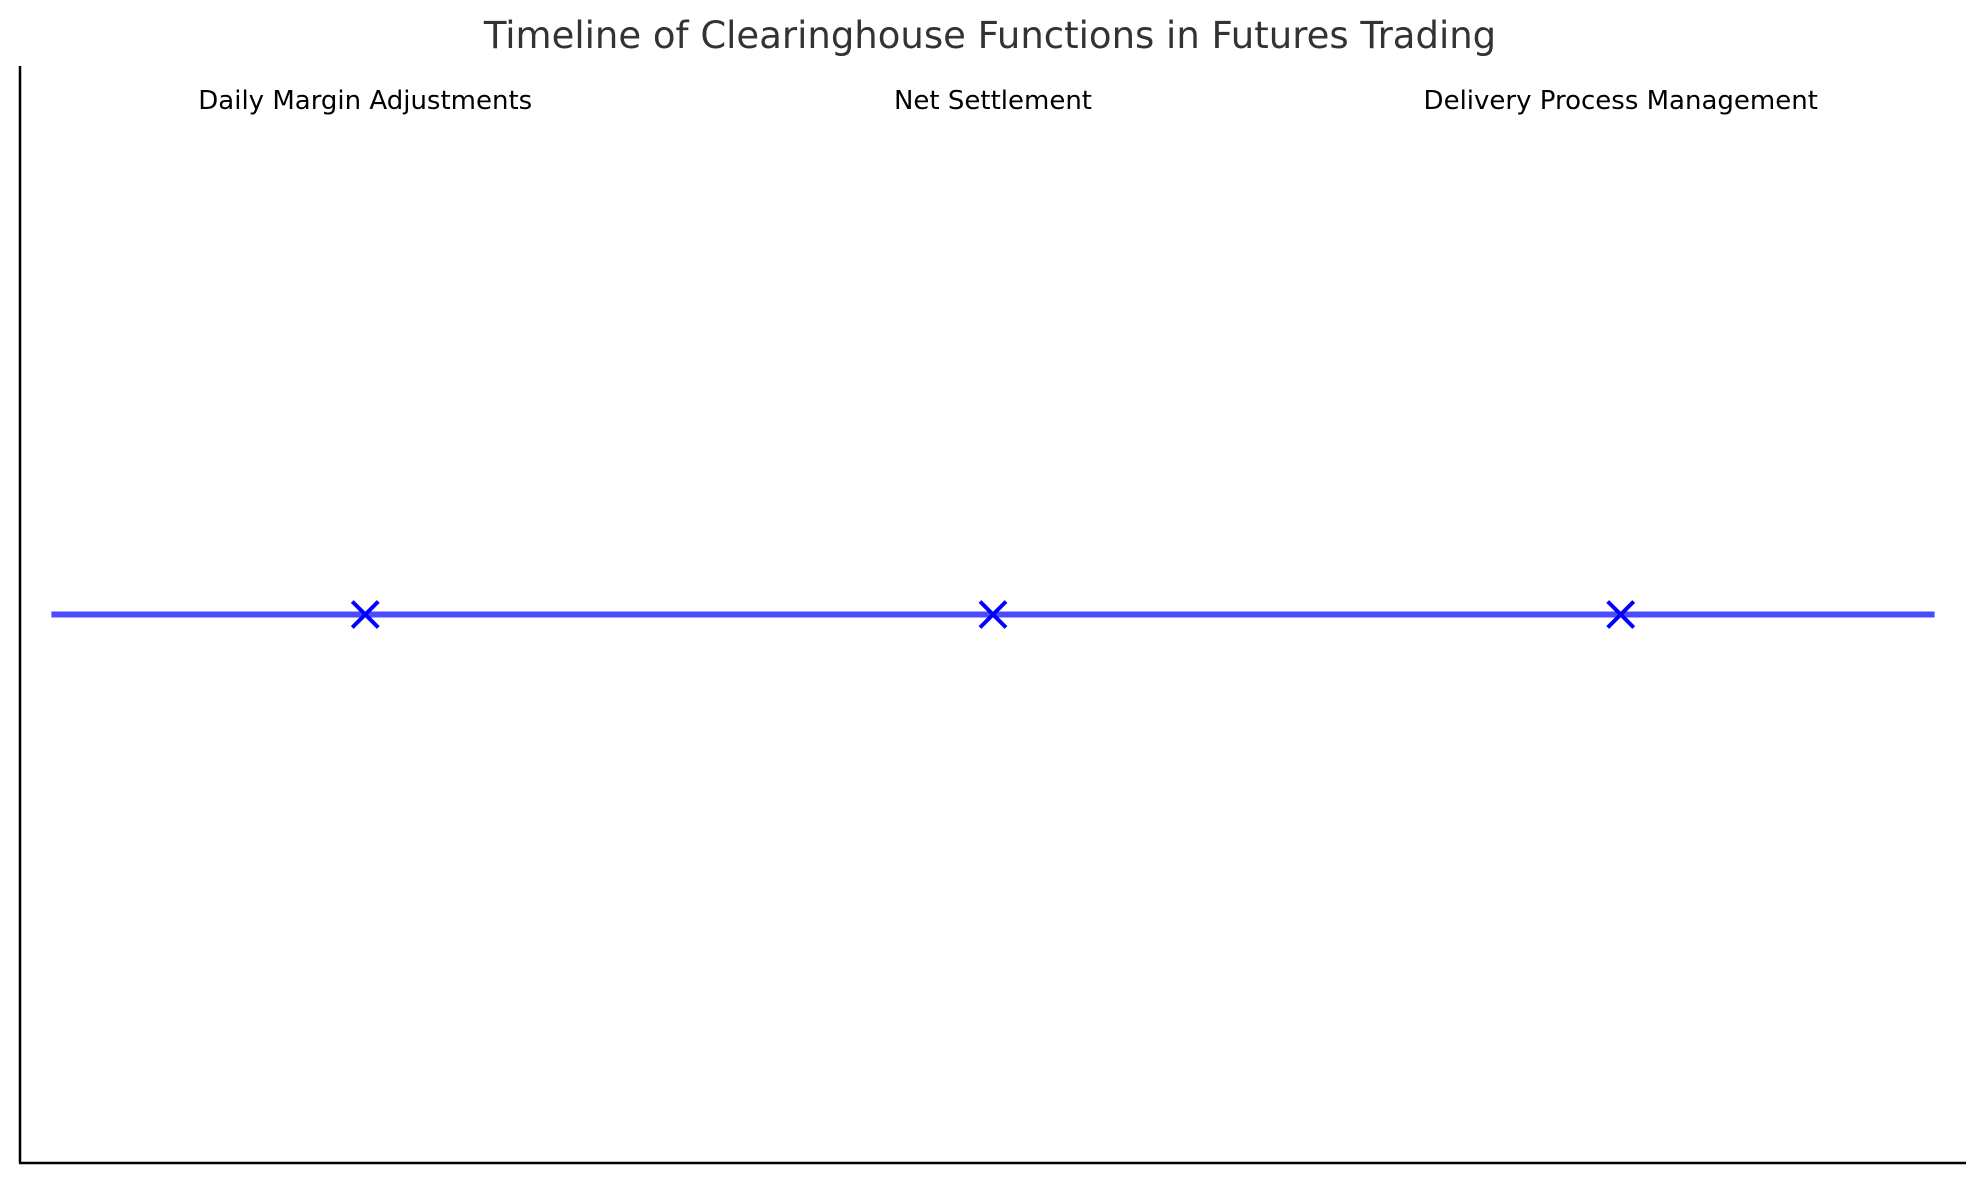  Describe the element at coordinates (993, 101) in the screenshot. I see `event-label: Net Settlement` at that location.